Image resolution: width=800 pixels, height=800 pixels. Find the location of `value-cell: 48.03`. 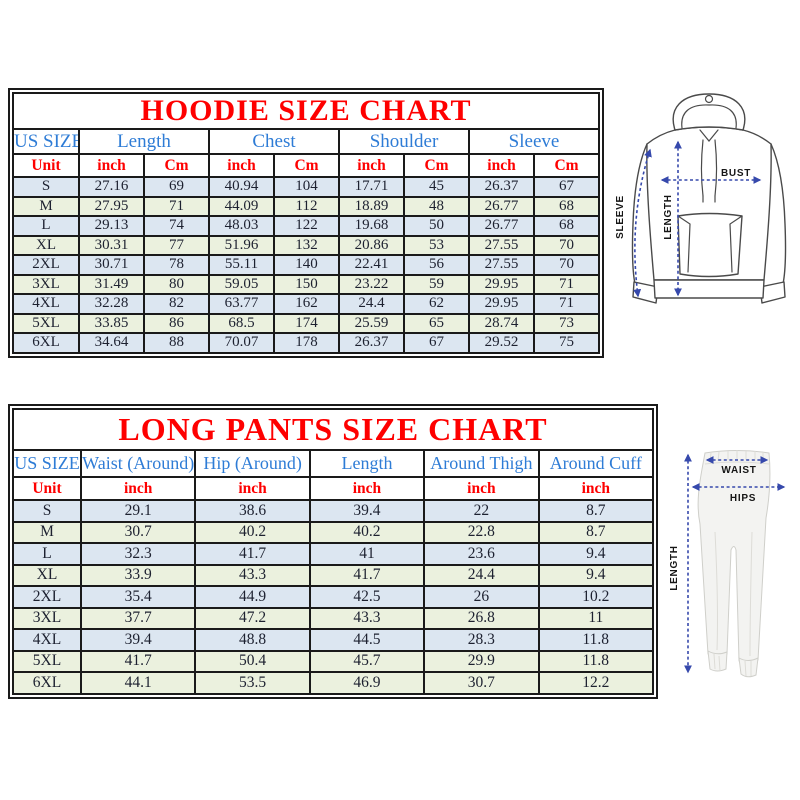

value-cell: 48.03 is located at coordinates (241, 226).